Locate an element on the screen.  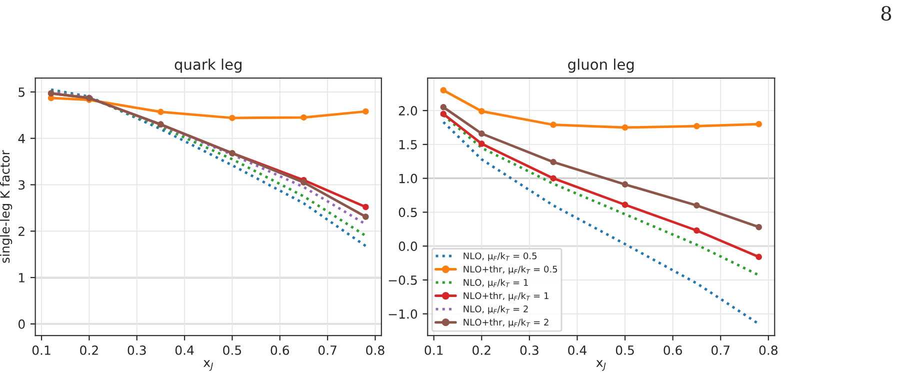
y-tick-label: 3 is located at coordinates (21, 185).